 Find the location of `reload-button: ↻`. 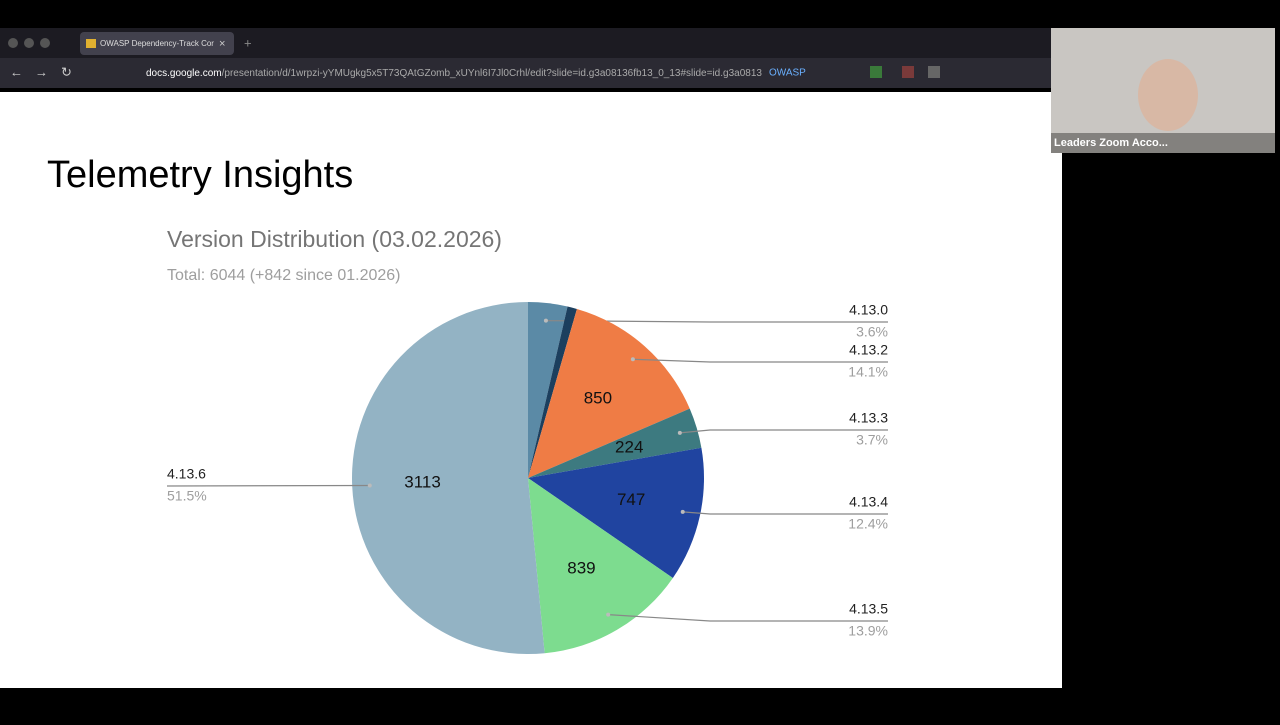

reload-button: ↻ is located at coordinates (66, 71).